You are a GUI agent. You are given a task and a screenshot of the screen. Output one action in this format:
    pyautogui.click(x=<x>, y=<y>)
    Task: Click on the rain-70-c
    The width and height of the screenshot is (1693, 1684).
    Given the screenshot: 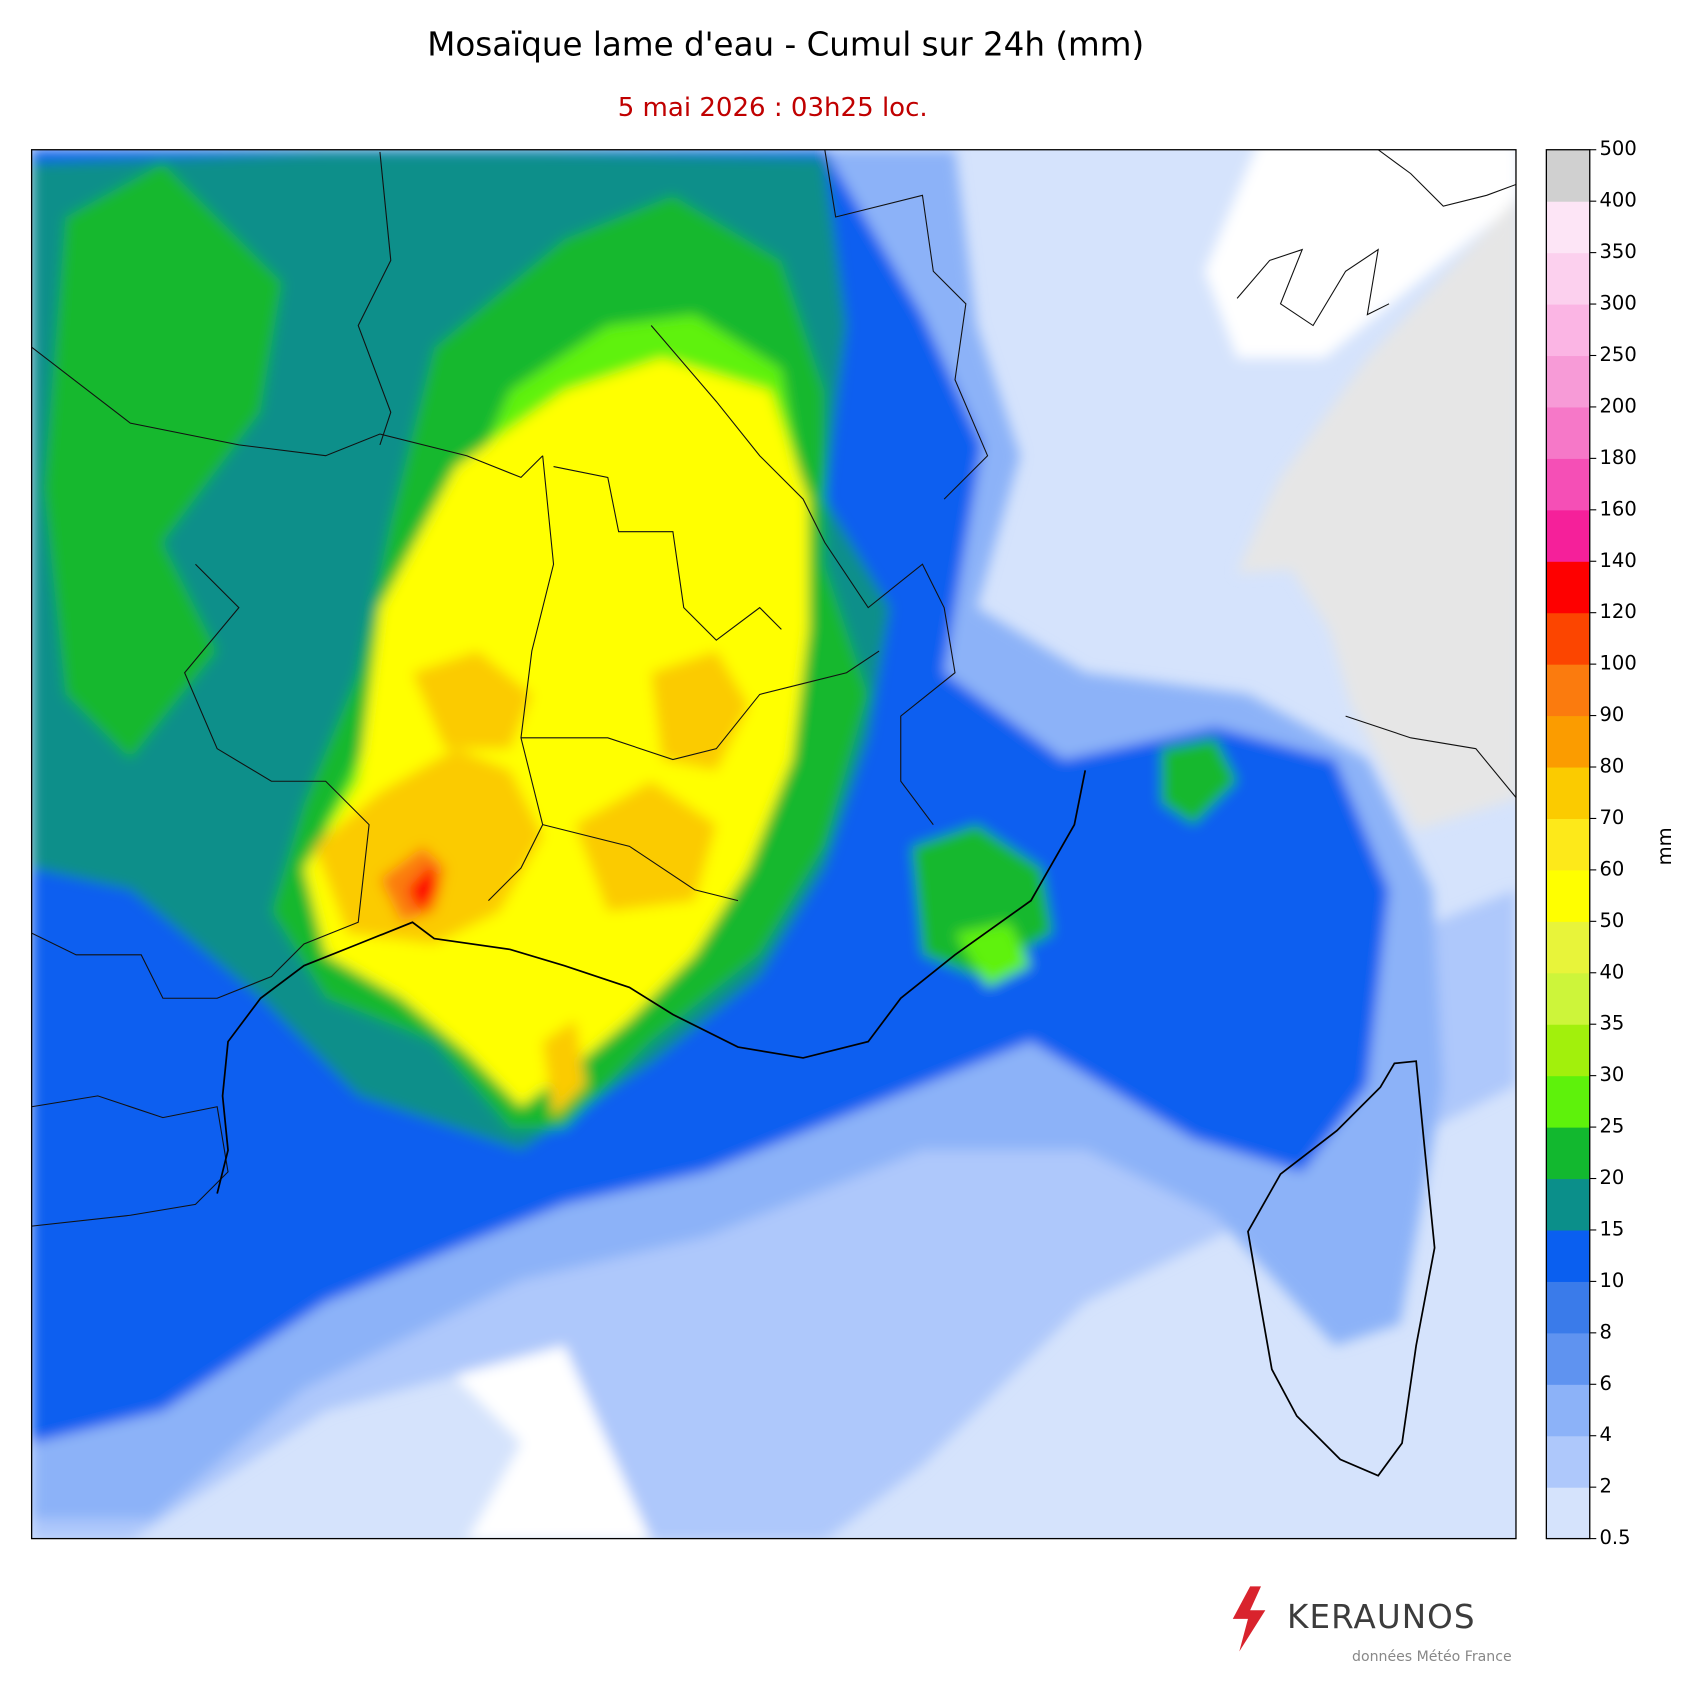 What is the action you would take?
    pyautogui.click(x=646, y=846)
    